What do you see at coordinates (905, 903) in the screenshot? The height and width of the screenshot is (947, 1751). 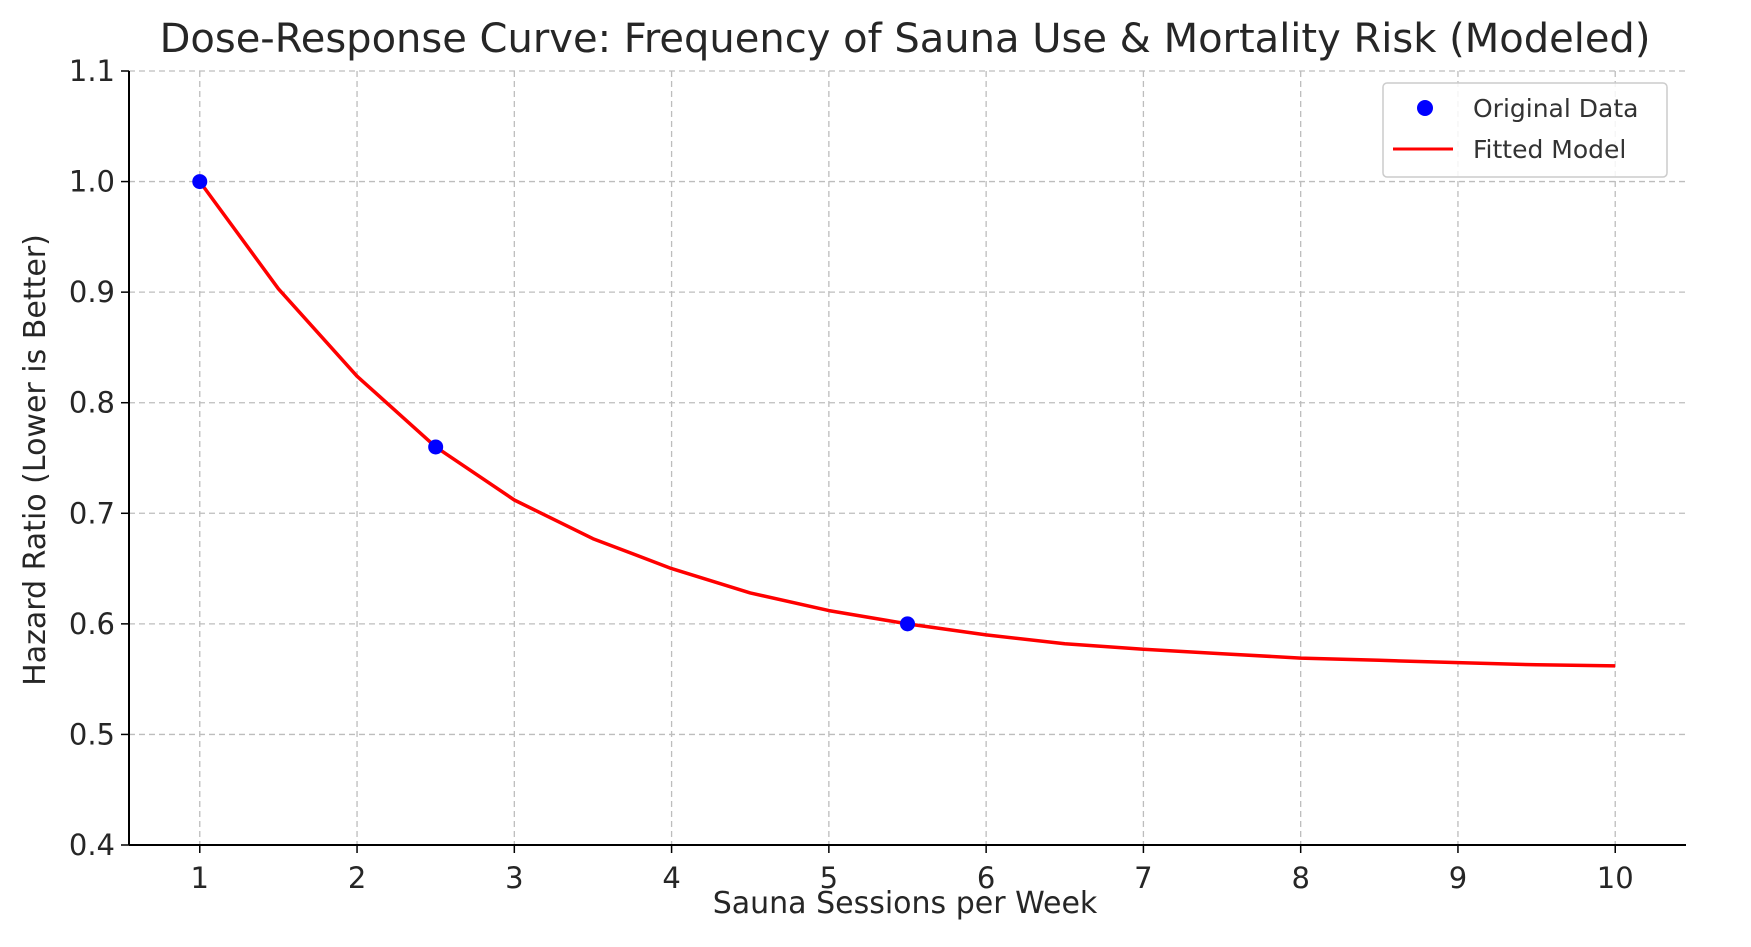 I see `x-axis-label: Sauna Sessions per Week` at bounding box center [905, 903].